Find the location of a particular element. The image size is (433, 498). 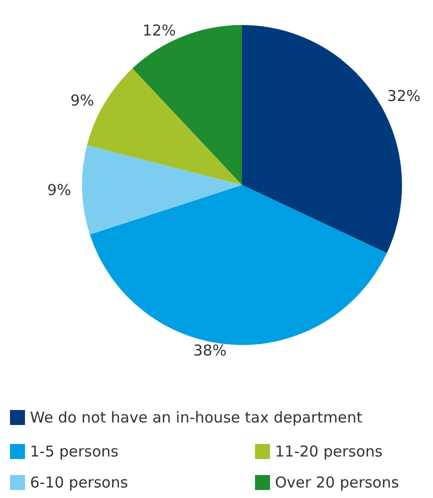

data-label: 12% is located at coordinates (159, 31).